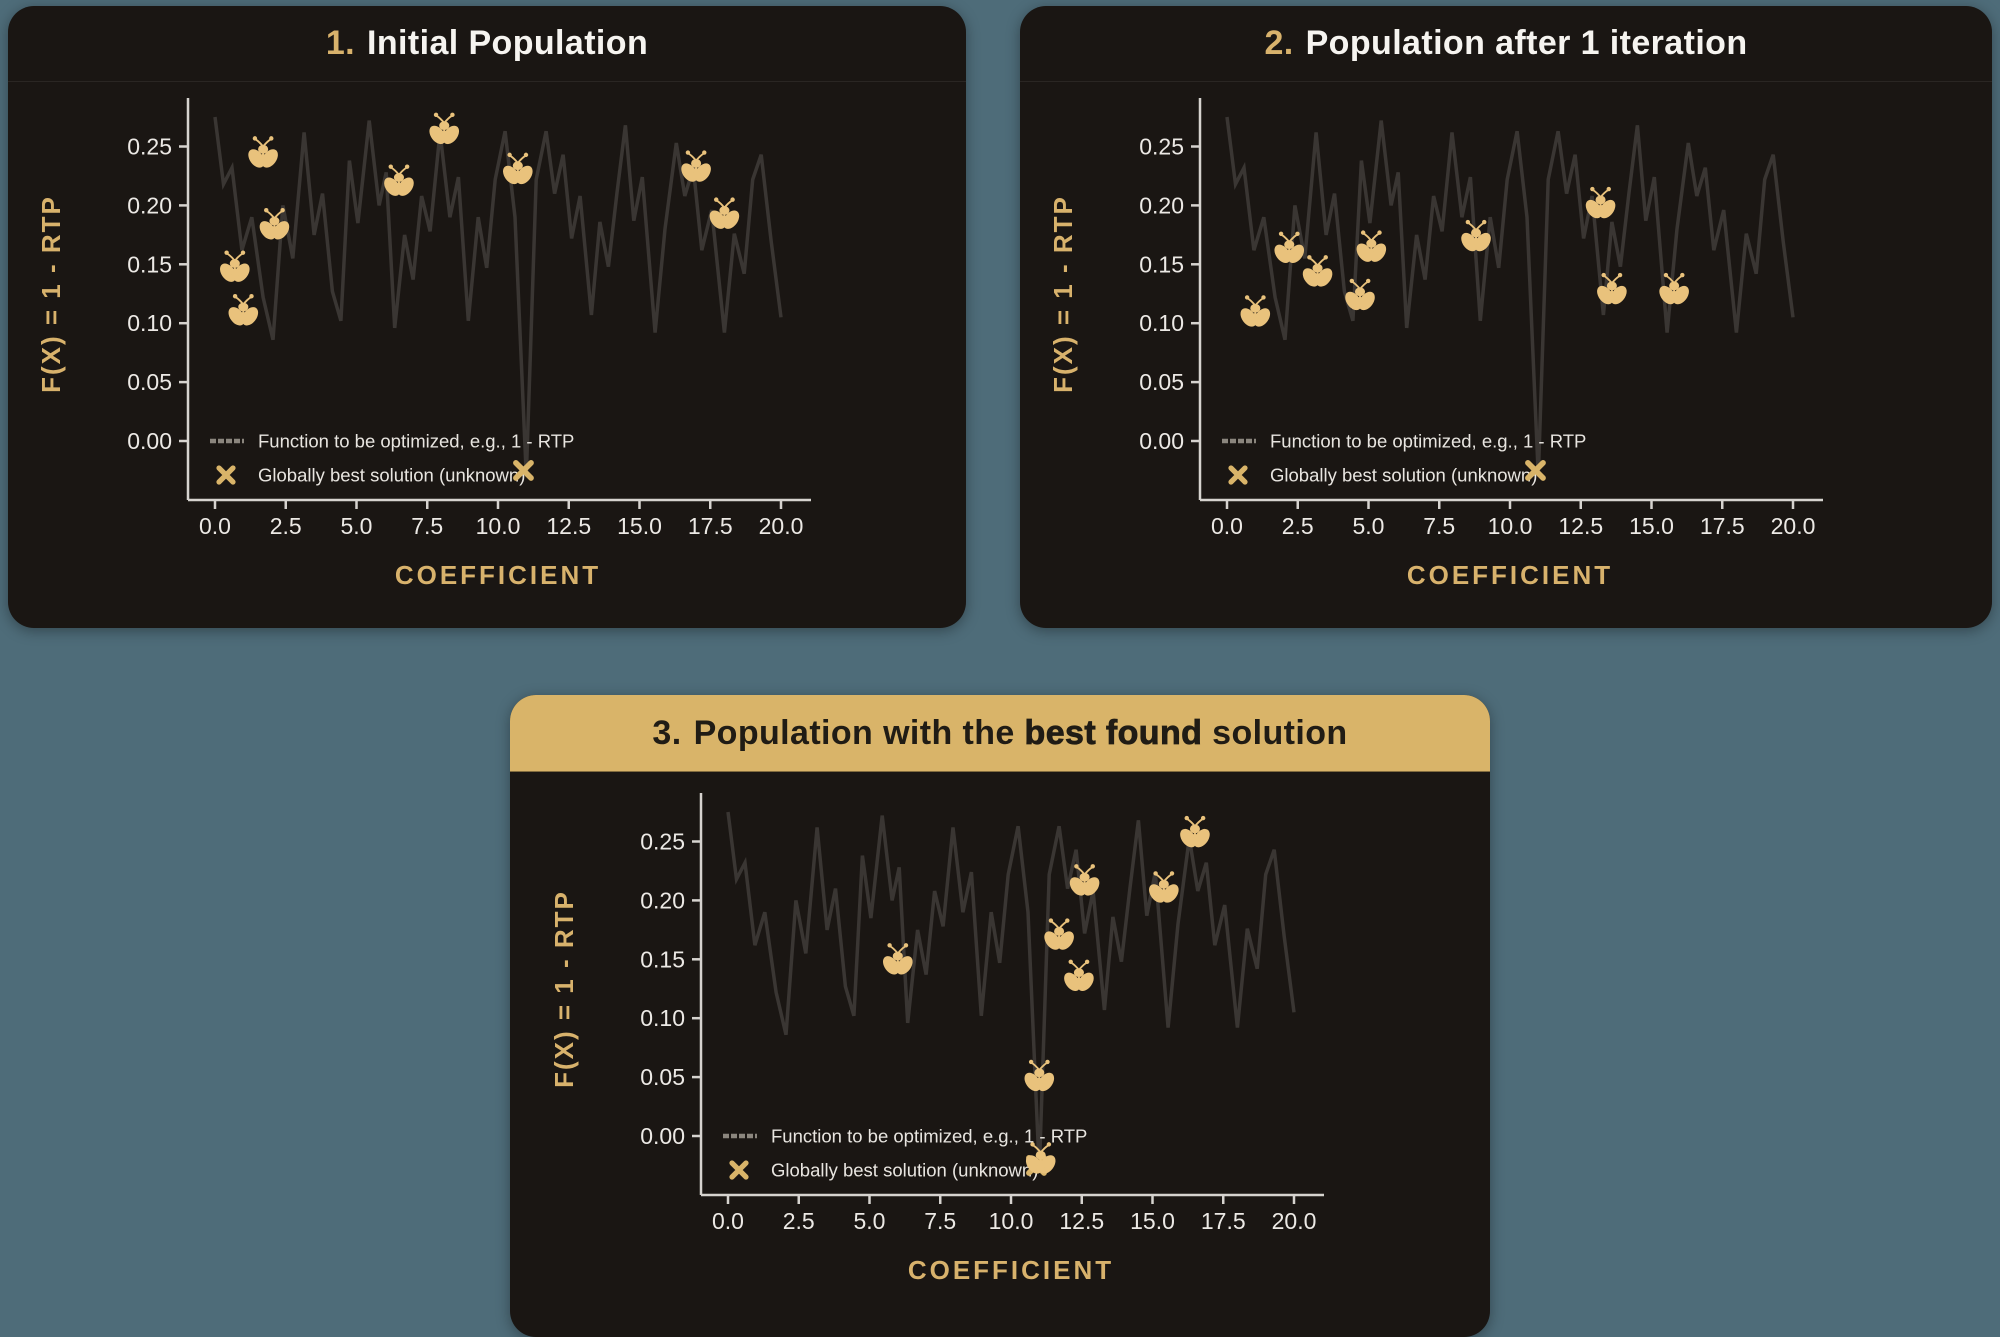 The image size is (2000, 1337). What do you see at coordinates (1275, 732) in the screenshot?
I see `panel-3-title-post: solution` at bounding box center [1275, 732].